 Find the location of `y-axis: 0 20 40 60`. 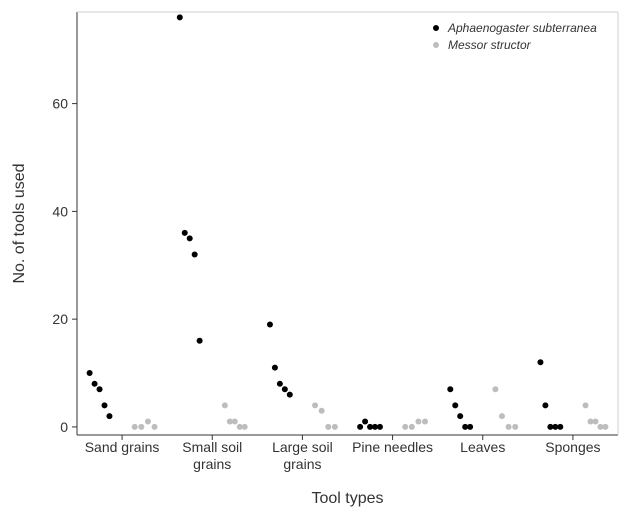

y-axis: 0 20 40 60 is located at coordinates (64, 265).